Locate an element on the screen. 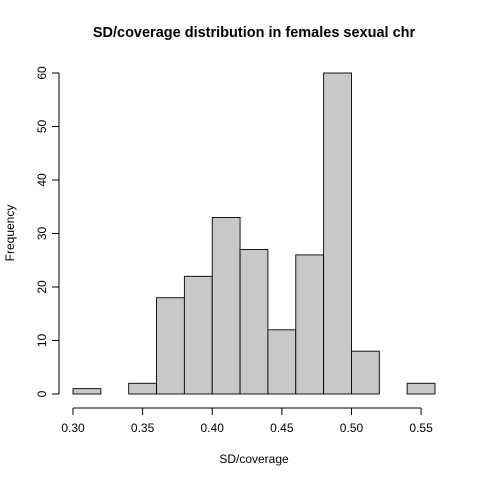 Image resolution: width=480 pixels, height=480 pixels. y-tick-label: 20 is located at coordinates (42, 287).